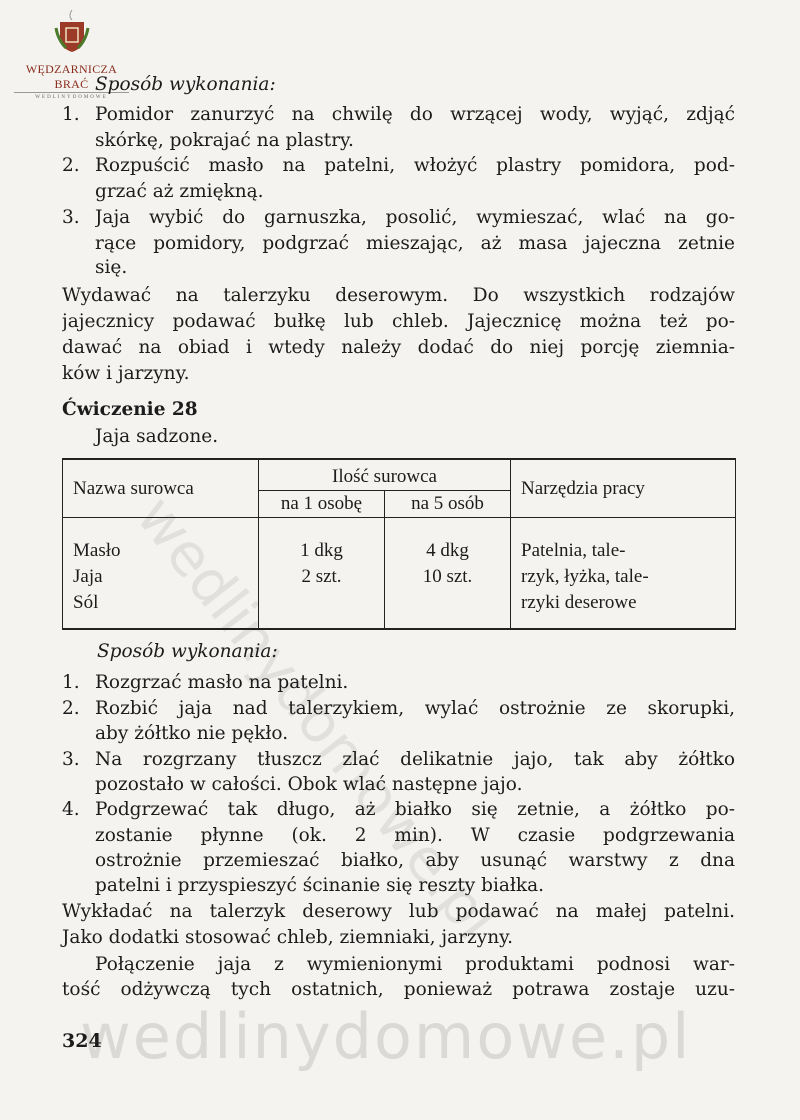 This screenshot has width=800, height=1120. What do you see at coordinates (126, 373) in the screenshot?
I see `text-line: ków i jarzyny.` at bounding box center [126, 373].